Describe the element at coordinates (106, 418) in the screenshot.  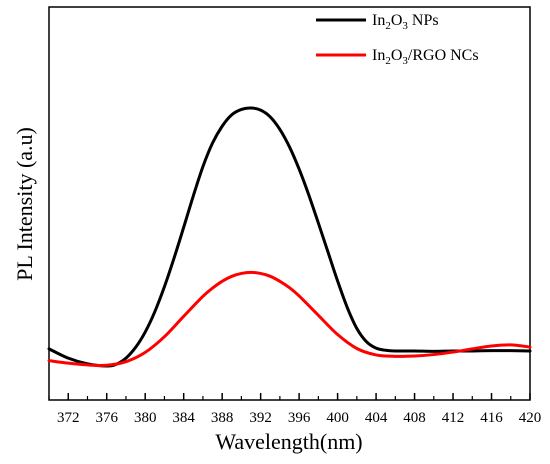
I see `x-tick-label: 376` at that location.